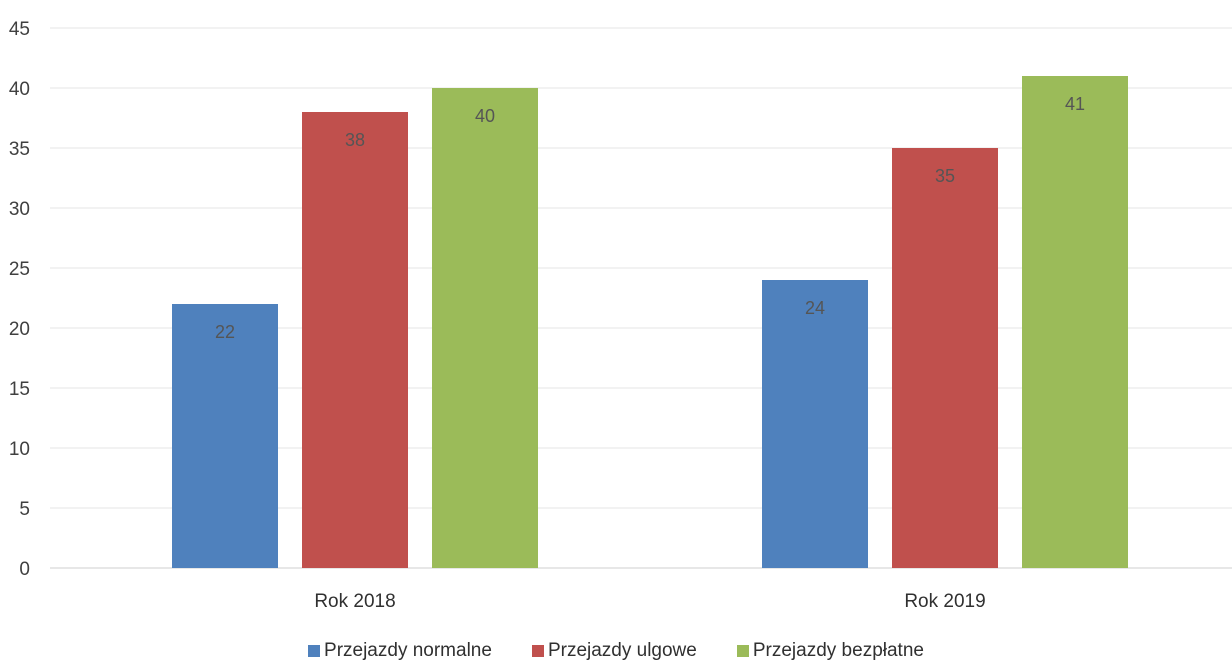  I want to click on y-tick-label: 10, so click(19, 449).